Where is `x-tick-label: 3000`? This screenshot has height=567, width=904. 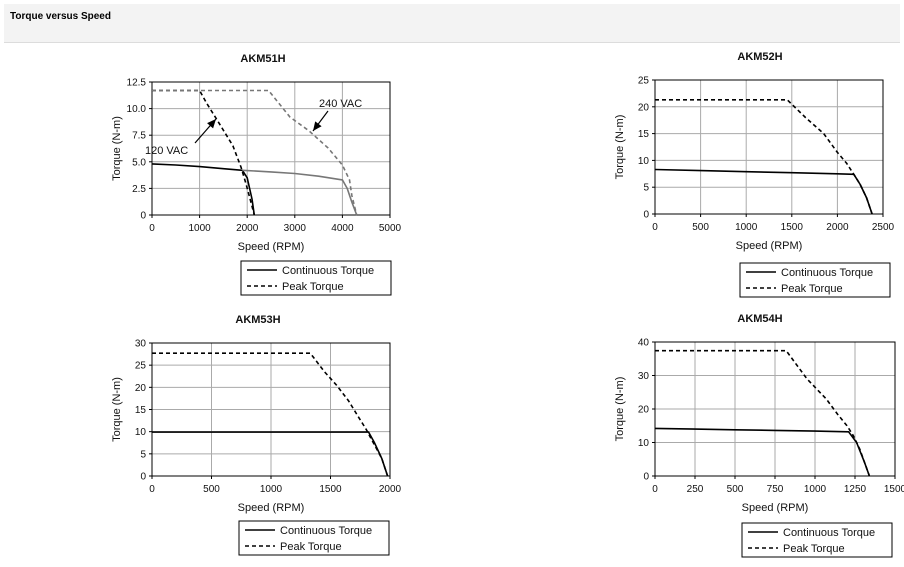
x-tick-label: 3000 is located at coordinates (295, 228).